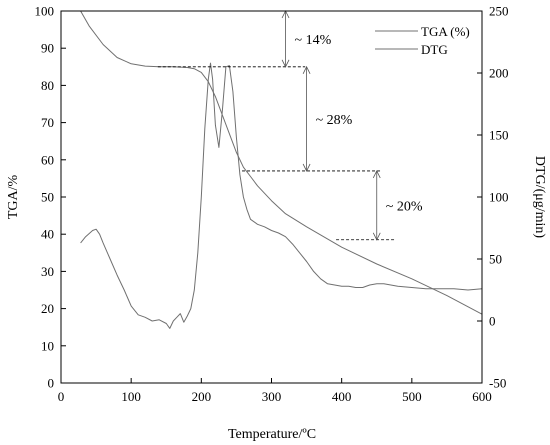 The height and width of the screenshot is (445, 550). I want to click on y-tick-label: 70, so click(47, 122).